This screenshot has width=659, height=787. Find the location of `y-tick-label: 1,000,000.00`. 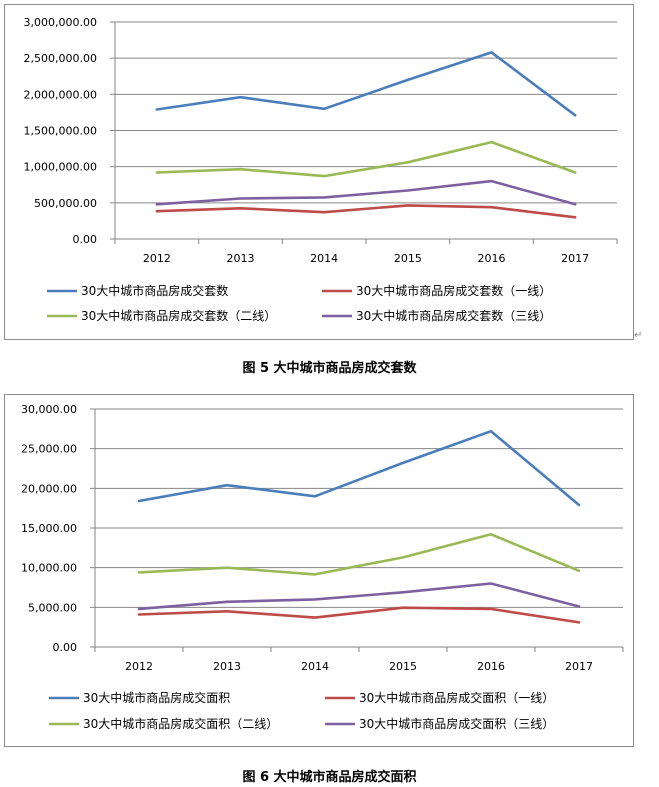

y-tick-label: 1,000,000.00 is located at coordinates (60, 167).